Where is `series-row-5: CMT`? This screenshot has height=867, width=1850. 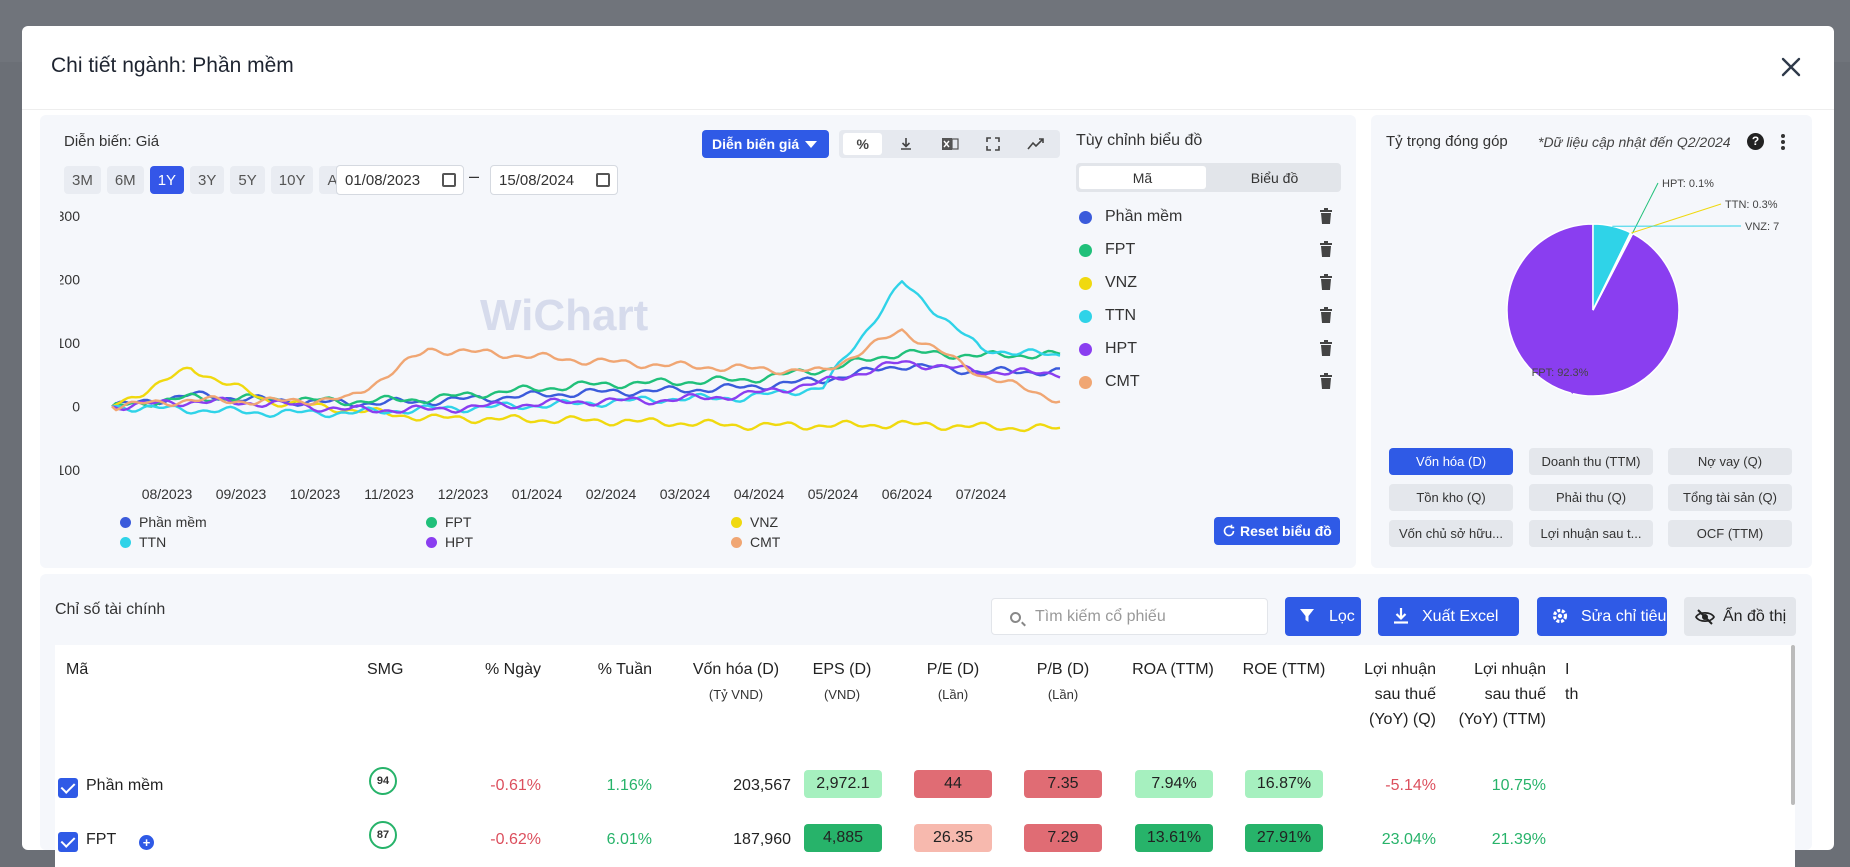
series-row-5: CMT is located at coordinates (1209, 382).